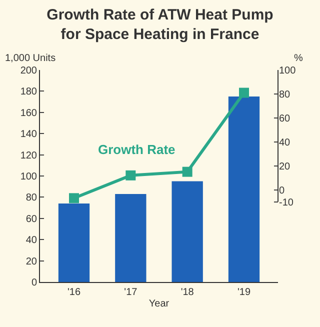  Describe the element at coordinates (285, 166) in the screenshot. I see `y2-tick-label: 20` at that location.